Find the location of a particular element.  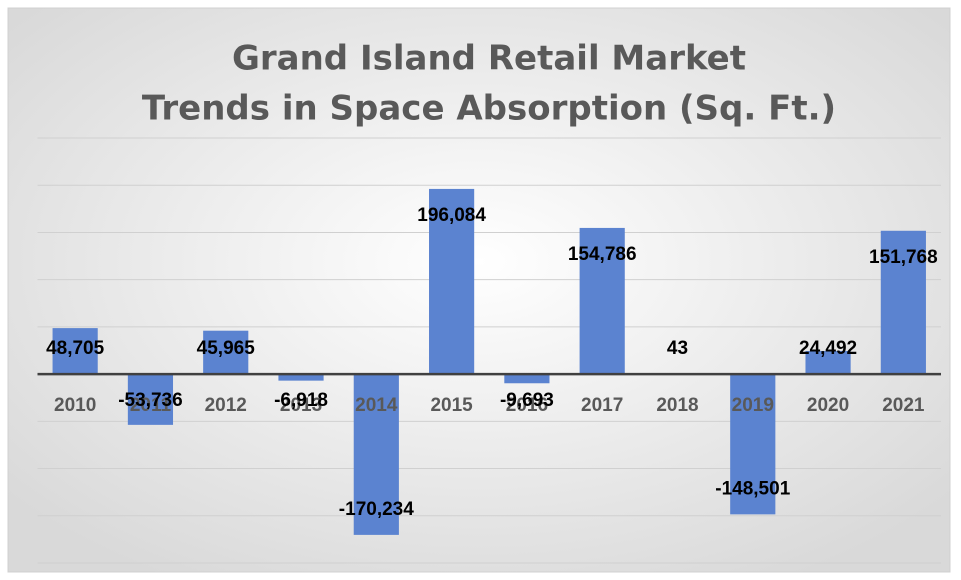

x-tick-label: 2021 is located at coordinates (903, 405).